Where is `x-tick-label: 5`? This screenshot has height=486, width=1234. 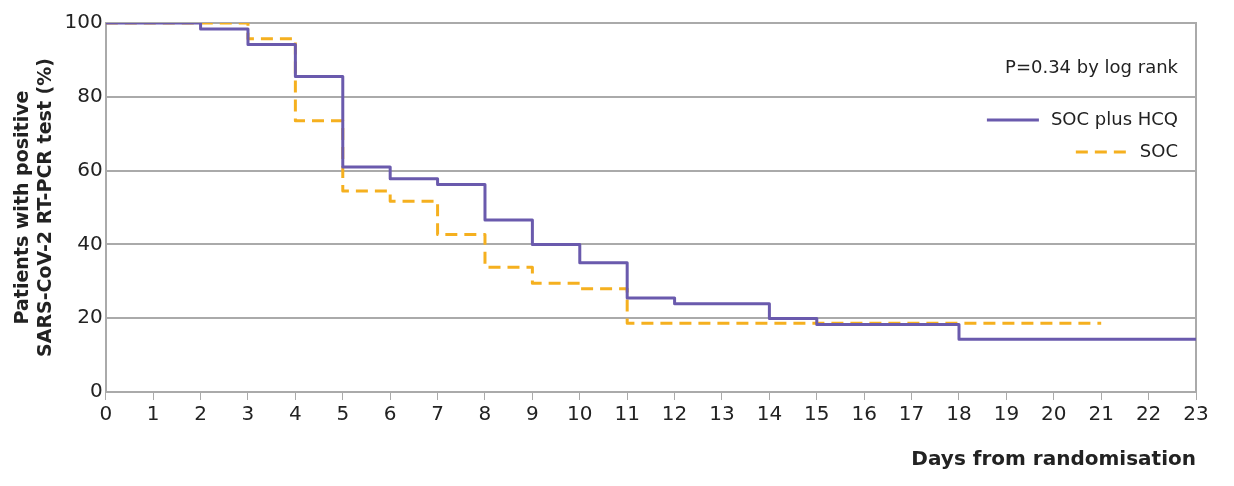
x-tick-label: 5 is located at coordinates (343, 413).